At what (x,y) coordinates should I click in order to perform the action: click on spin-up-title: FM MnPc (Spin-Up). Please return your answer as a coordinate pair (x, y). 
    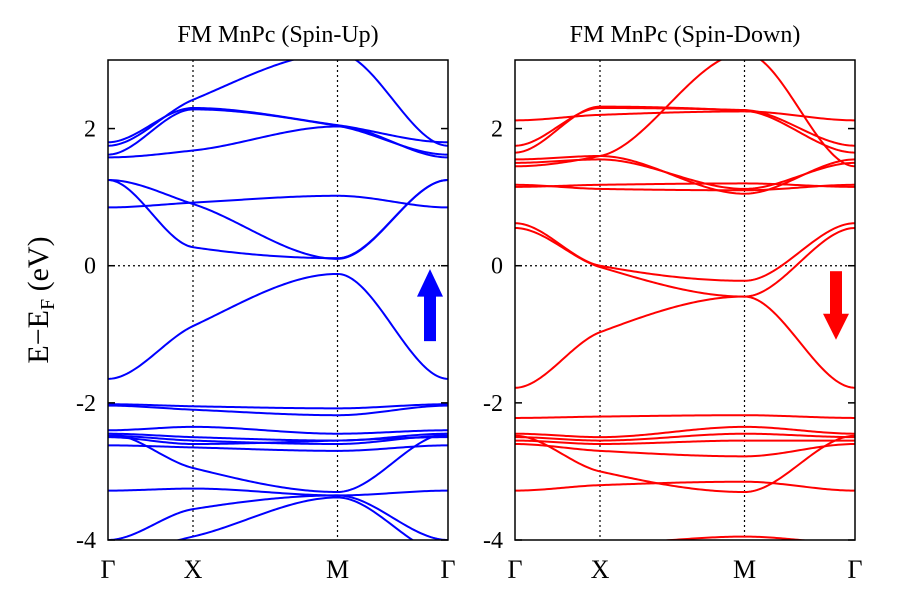
    Looking at the image, I should click on (277, 35).